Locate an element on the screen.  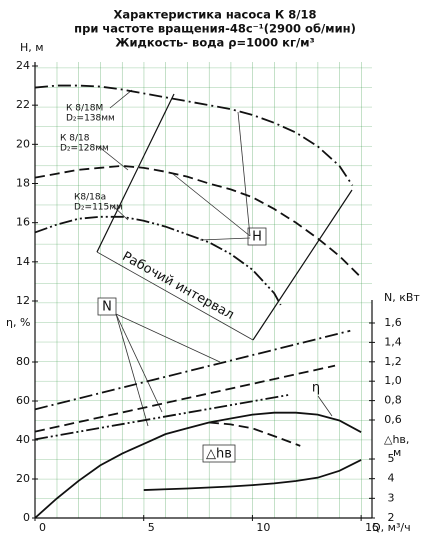
annotation: △hв is located at coordinates (219, 454).